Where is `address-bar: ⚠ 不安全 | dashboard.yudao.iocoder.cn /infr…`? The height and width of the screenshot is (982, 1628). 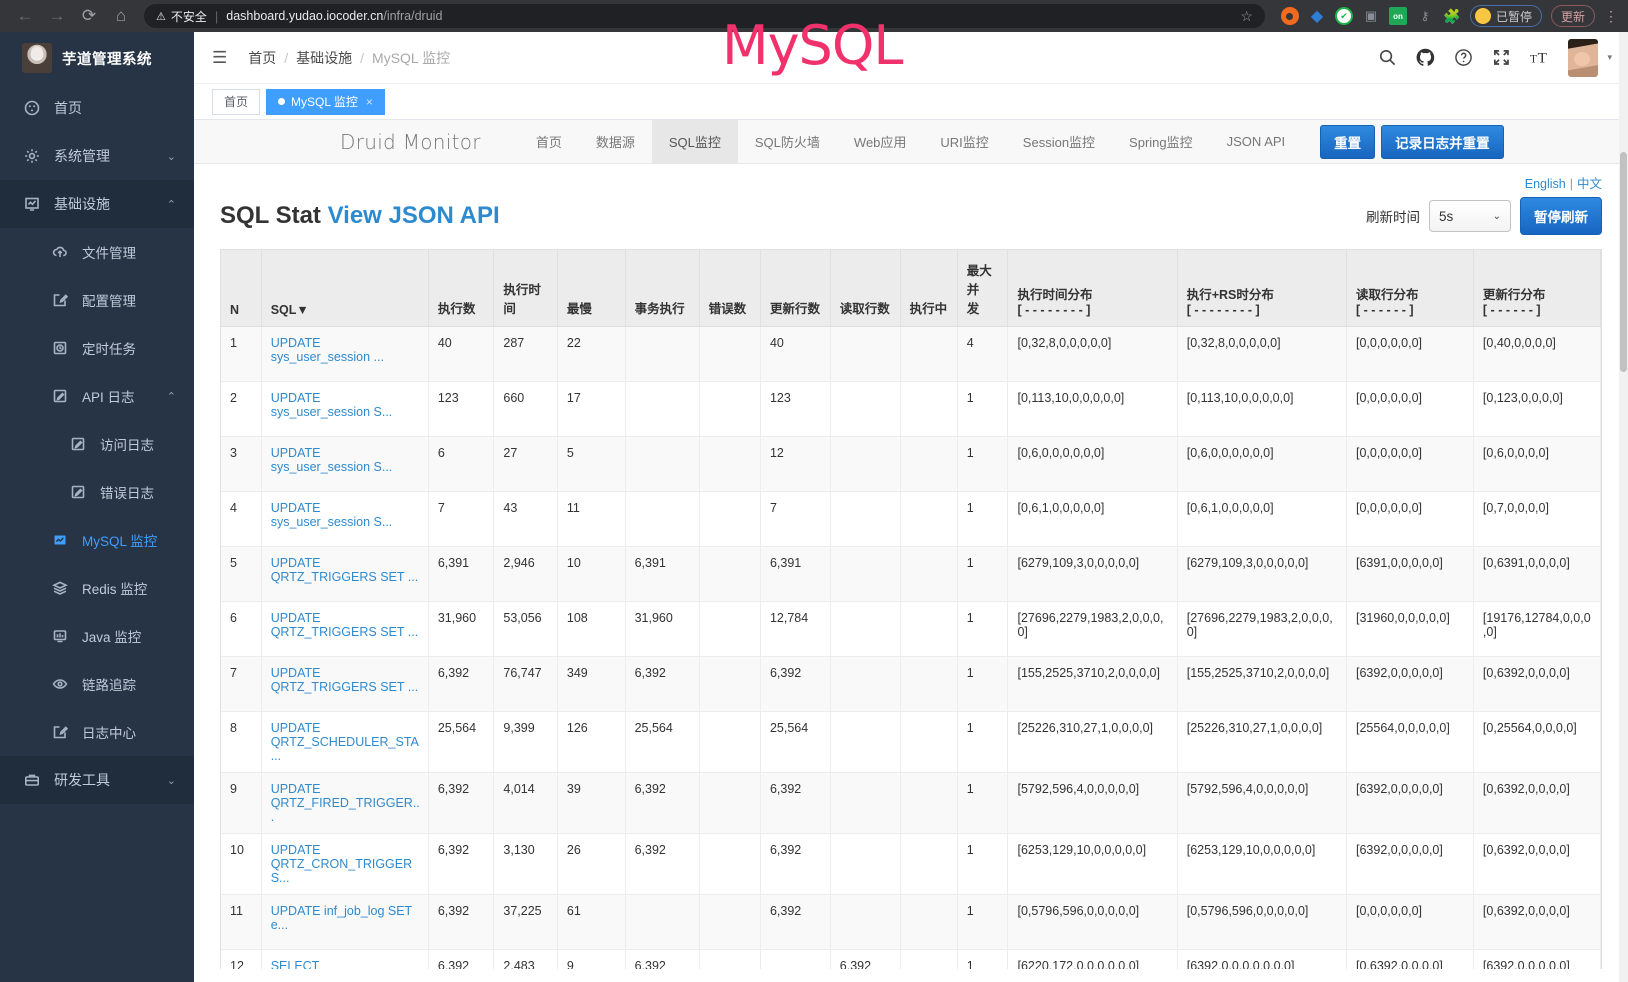 address-bar: ⚠ 不安全 | dashboard.yudao.iocoder.cn /infr… is located at coordinates (704, 16).